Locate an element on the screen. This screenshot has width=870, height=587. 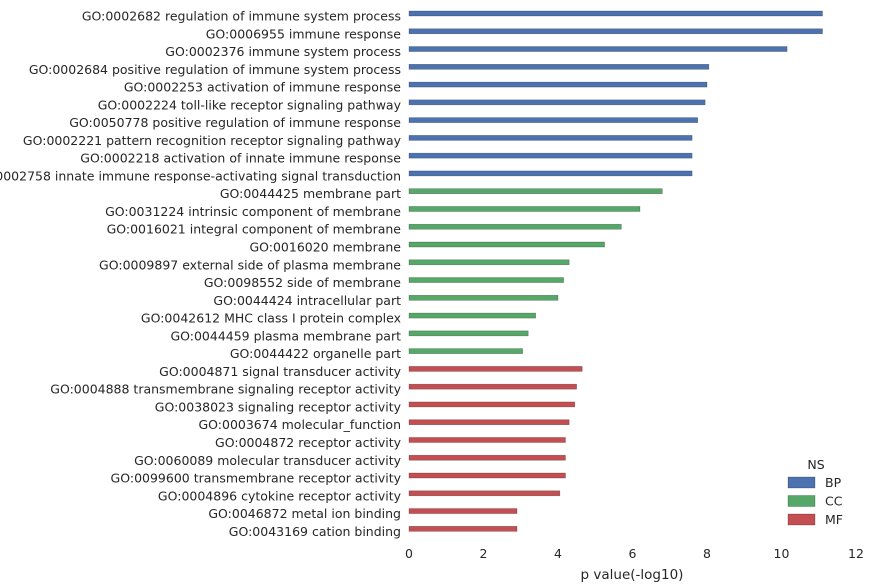
legend: NS BP CC MF is located at coordinates (815, 492).